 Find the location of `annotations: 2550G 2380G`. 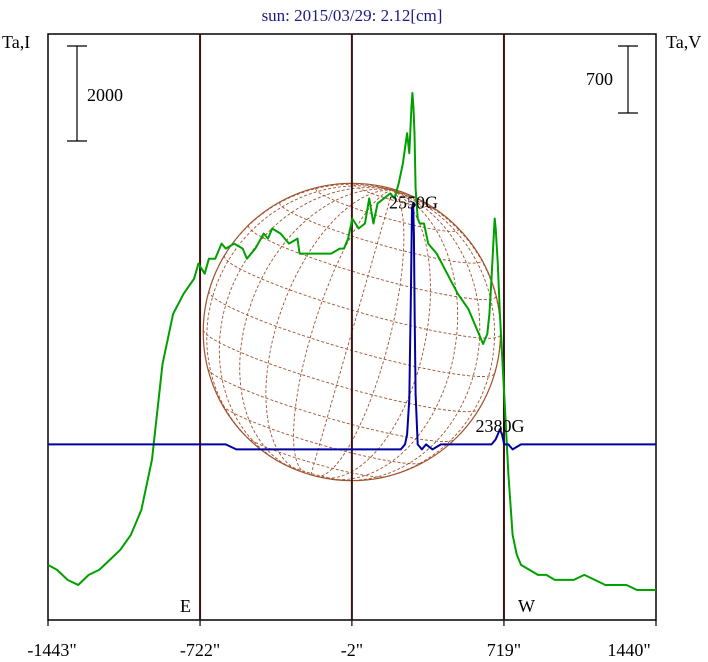

annotations: 2550G 2380G is located at coordinates (456, 313).